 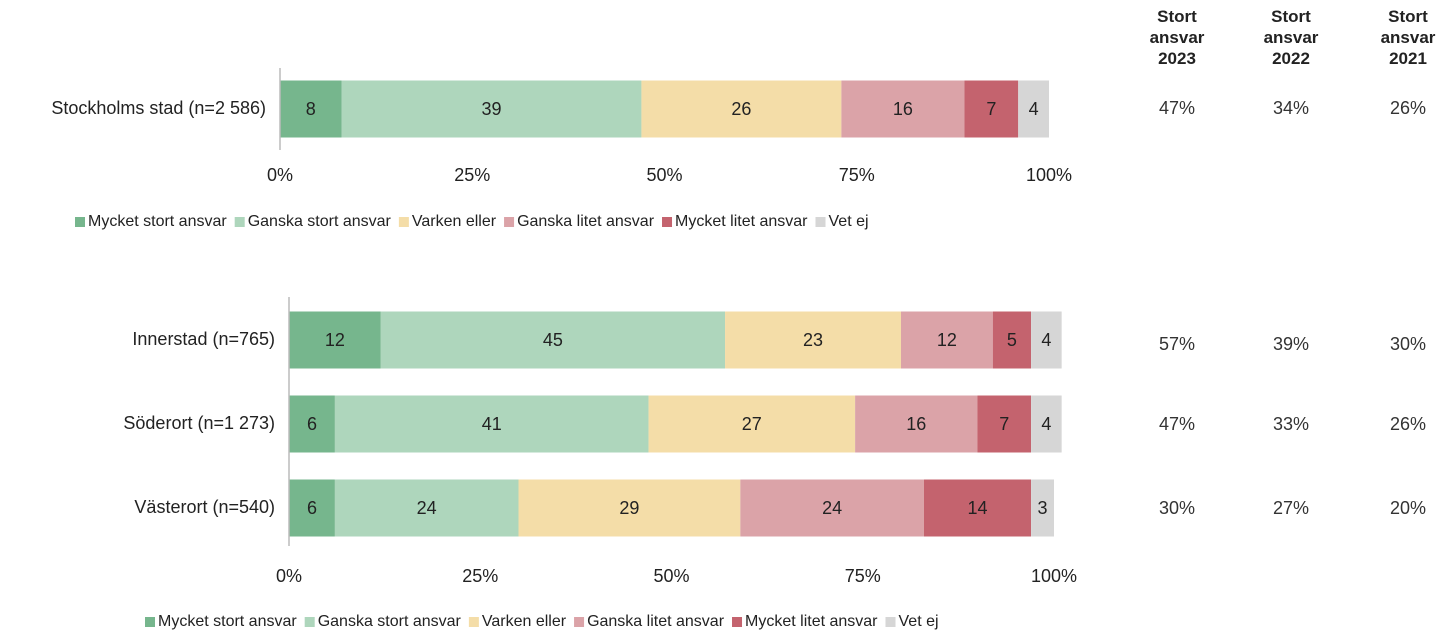 I want to click on data-label: 27, so click(x=752, y=424).